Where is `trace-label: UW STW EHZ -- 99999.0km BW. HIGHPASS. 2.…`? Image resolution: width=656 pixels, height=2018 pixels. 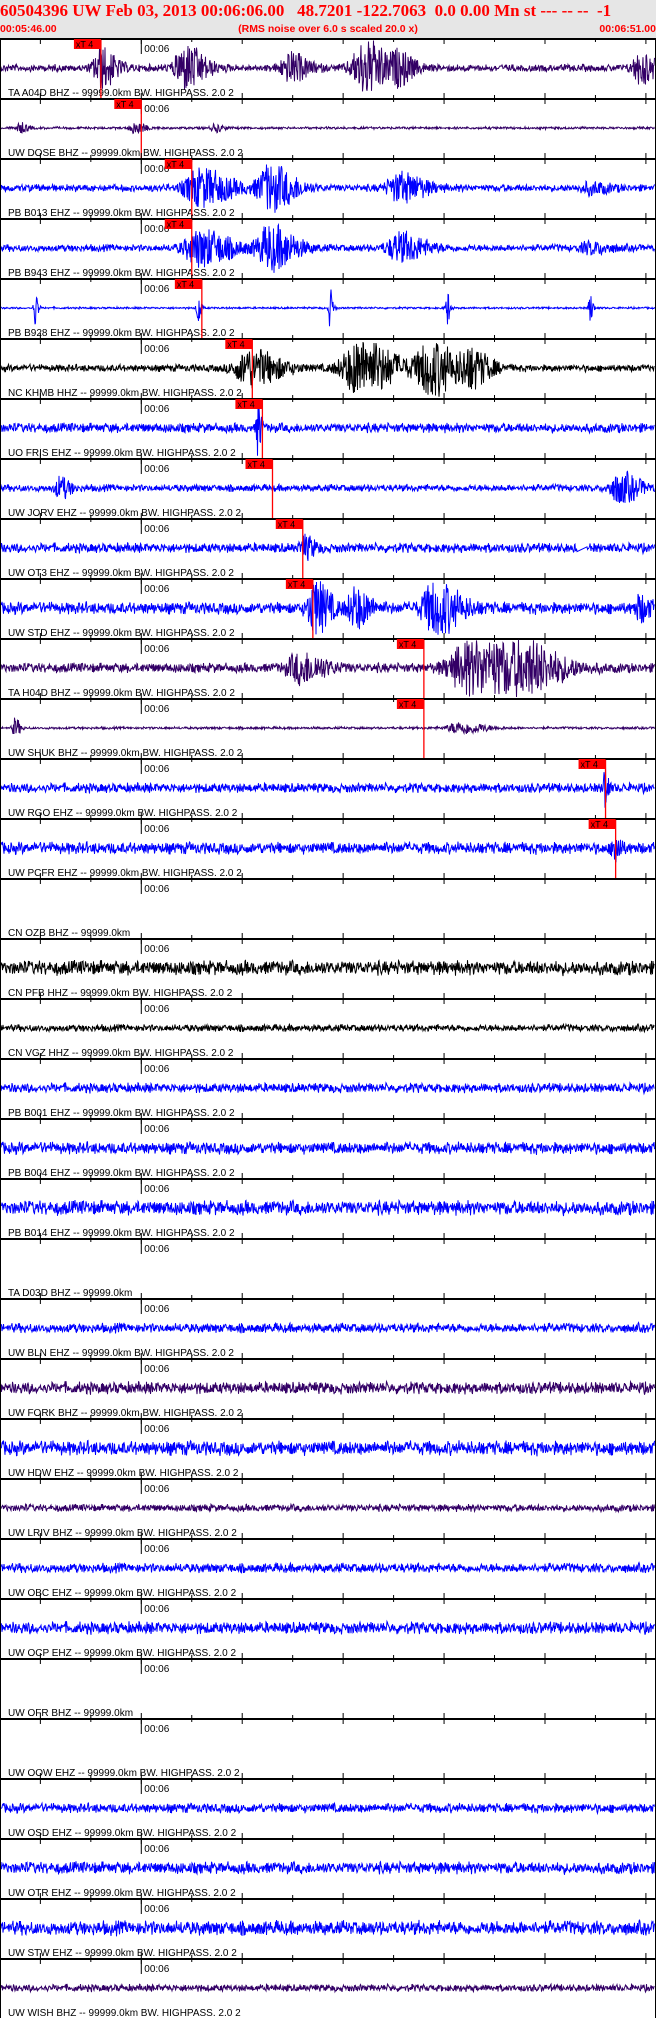
trace-label: UW STW EHZ -- 99999.0km BW. HIGHPASS. 2.… is located at coordinates (122, 1953).